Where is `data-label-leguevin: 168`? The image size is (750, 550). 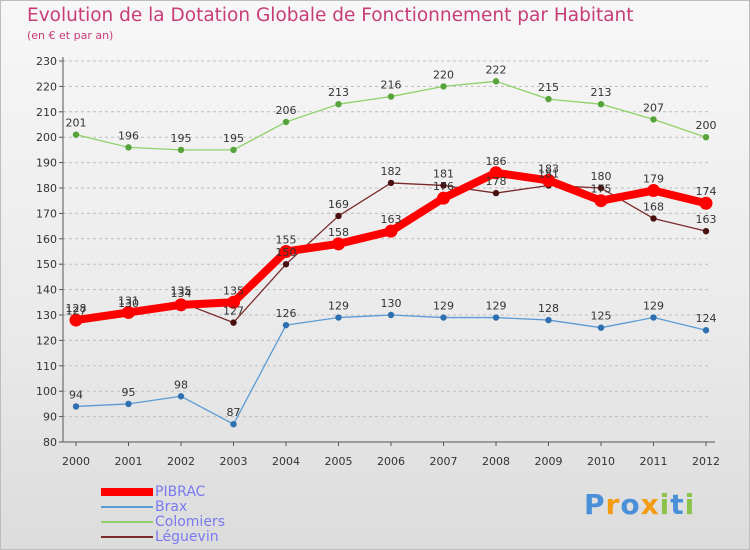
data-label-leguevin: 168 is located at coordinates (653, 206).